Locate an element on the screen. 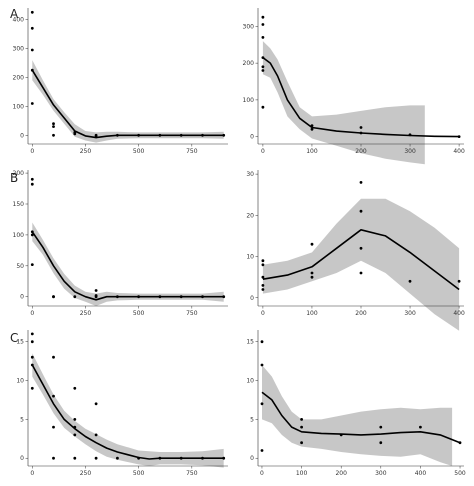 The image size is (474, 486). panel-label: A is located at coordinates (14, 14).